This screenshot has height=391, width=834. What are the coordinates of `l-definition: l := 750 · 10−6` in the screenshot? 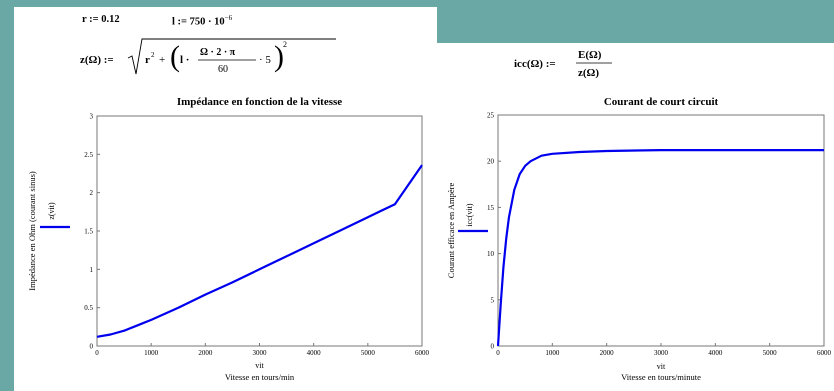 It's located at (202, 21).